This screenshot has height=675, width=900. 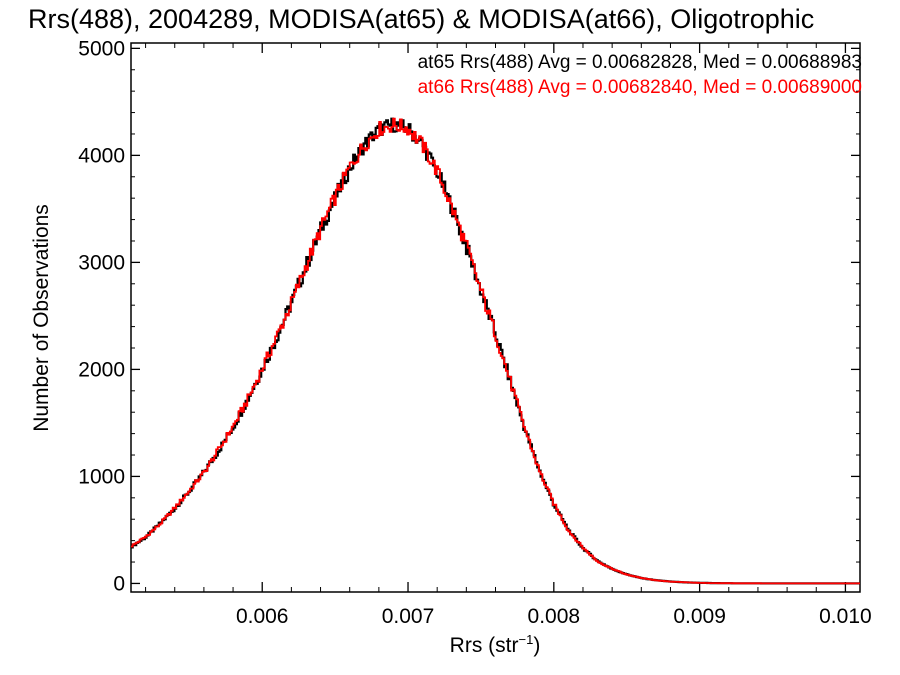 What do you see at coordinates (484, 645) in the screenshot?
I see `x-axis-label-main: Rrs (str` at bounding box center [484, 645].